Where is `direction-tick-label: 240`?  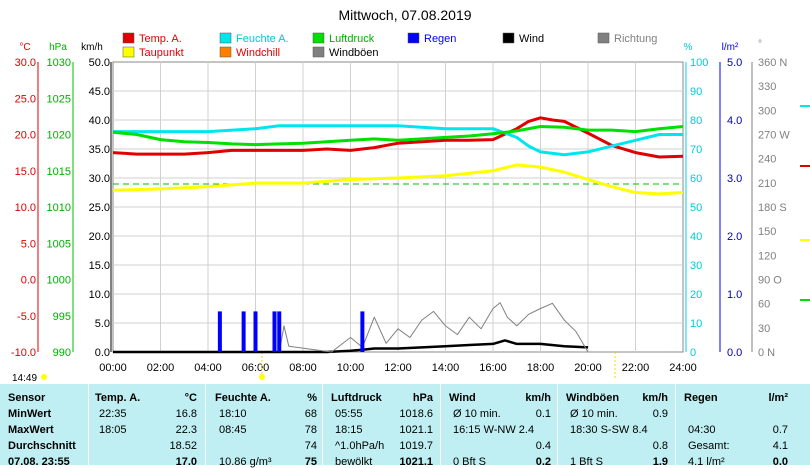 direction-tick-label: 240 is located at coordinates (767, 160).